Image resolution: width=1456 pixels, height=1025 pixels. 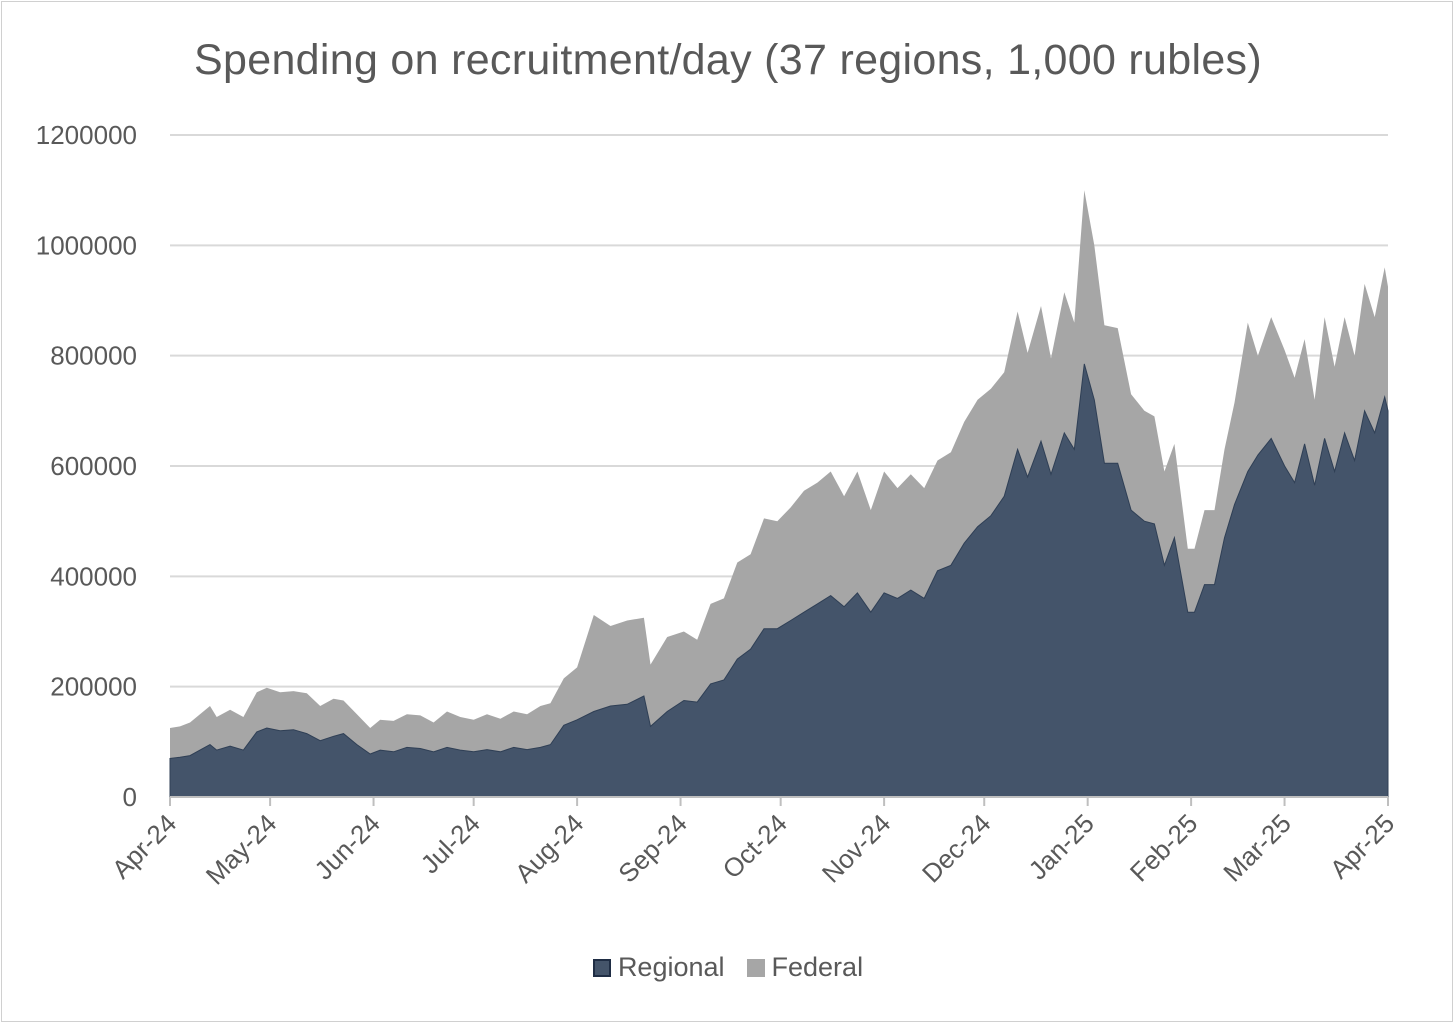 What do you see at coordinates (130, 797) in the screenshot?
I see `y-tick-label: 0` at bounding box center [130, 797].